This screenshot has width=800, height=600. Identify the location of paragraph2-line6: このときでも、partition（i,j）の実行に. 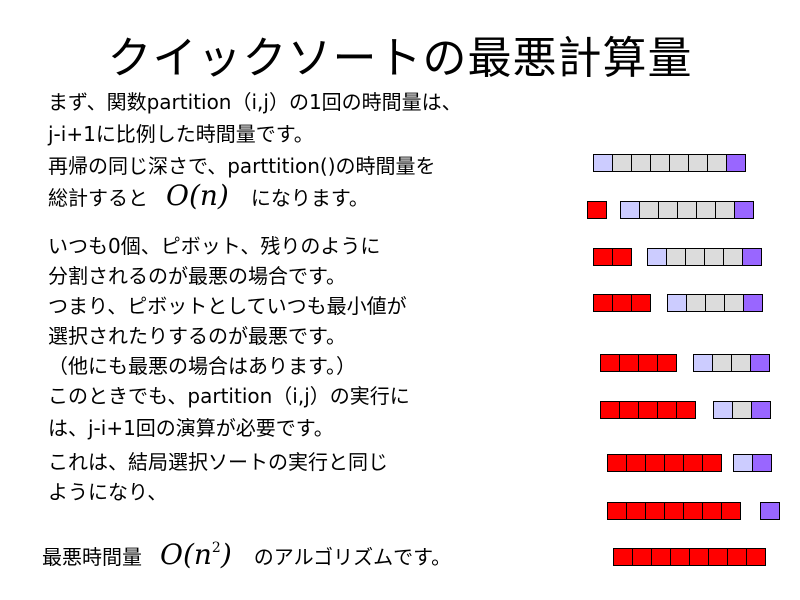
(229, 396).